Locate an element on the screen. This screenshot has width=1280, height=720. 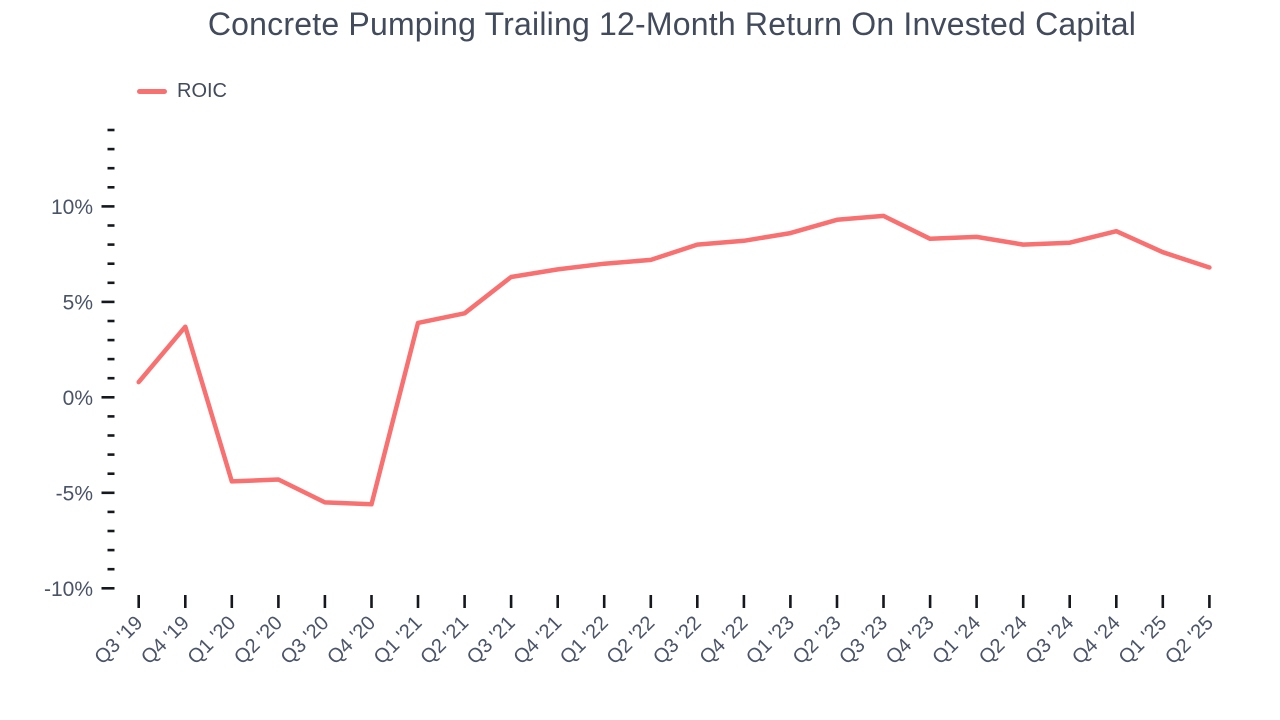
y-axis-label: -10% is located at coordinates (68, 589).